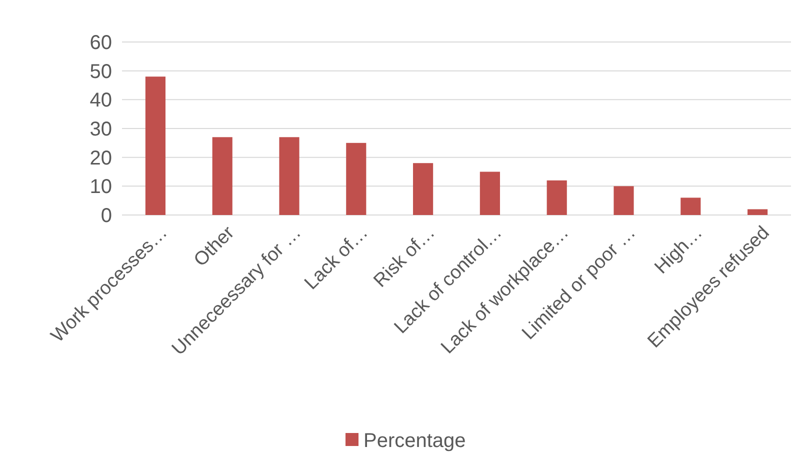 Image resolution: width=811 pixels, height=455 pixels. Describe the element at coordinates (106, 216) in the screenshot. I see `y-tick-label: 0` at that location.